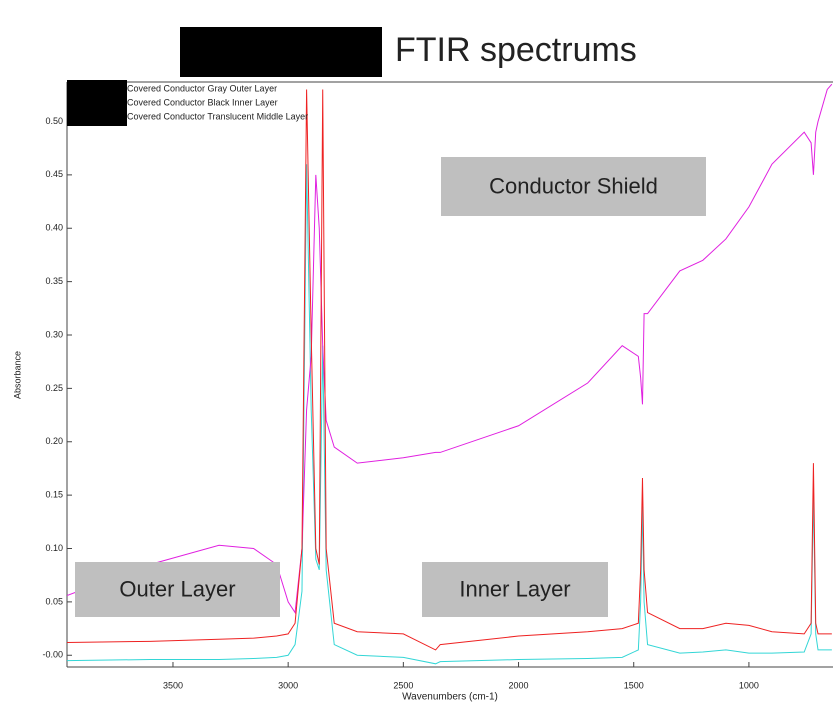 The height and width of the screenshot is (705, 833). What do you see at coordinates (54, 121) in the screenshot?
I see `y-tick-label: 0.50` at bounding box center [54, 121].